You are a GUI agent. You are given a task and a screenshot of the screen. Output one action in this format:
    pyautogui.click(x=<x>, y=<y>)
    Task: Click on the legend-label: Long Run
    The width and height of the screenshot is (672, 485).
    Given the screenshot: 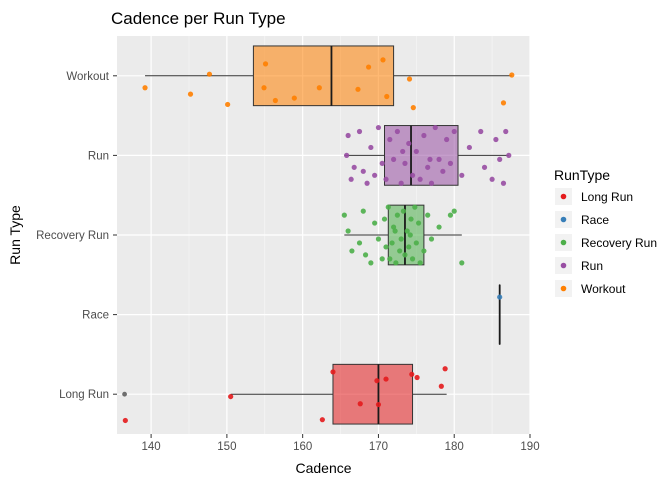 What is the action you would take?
    pyautogui.click(x=607, y=197)
    